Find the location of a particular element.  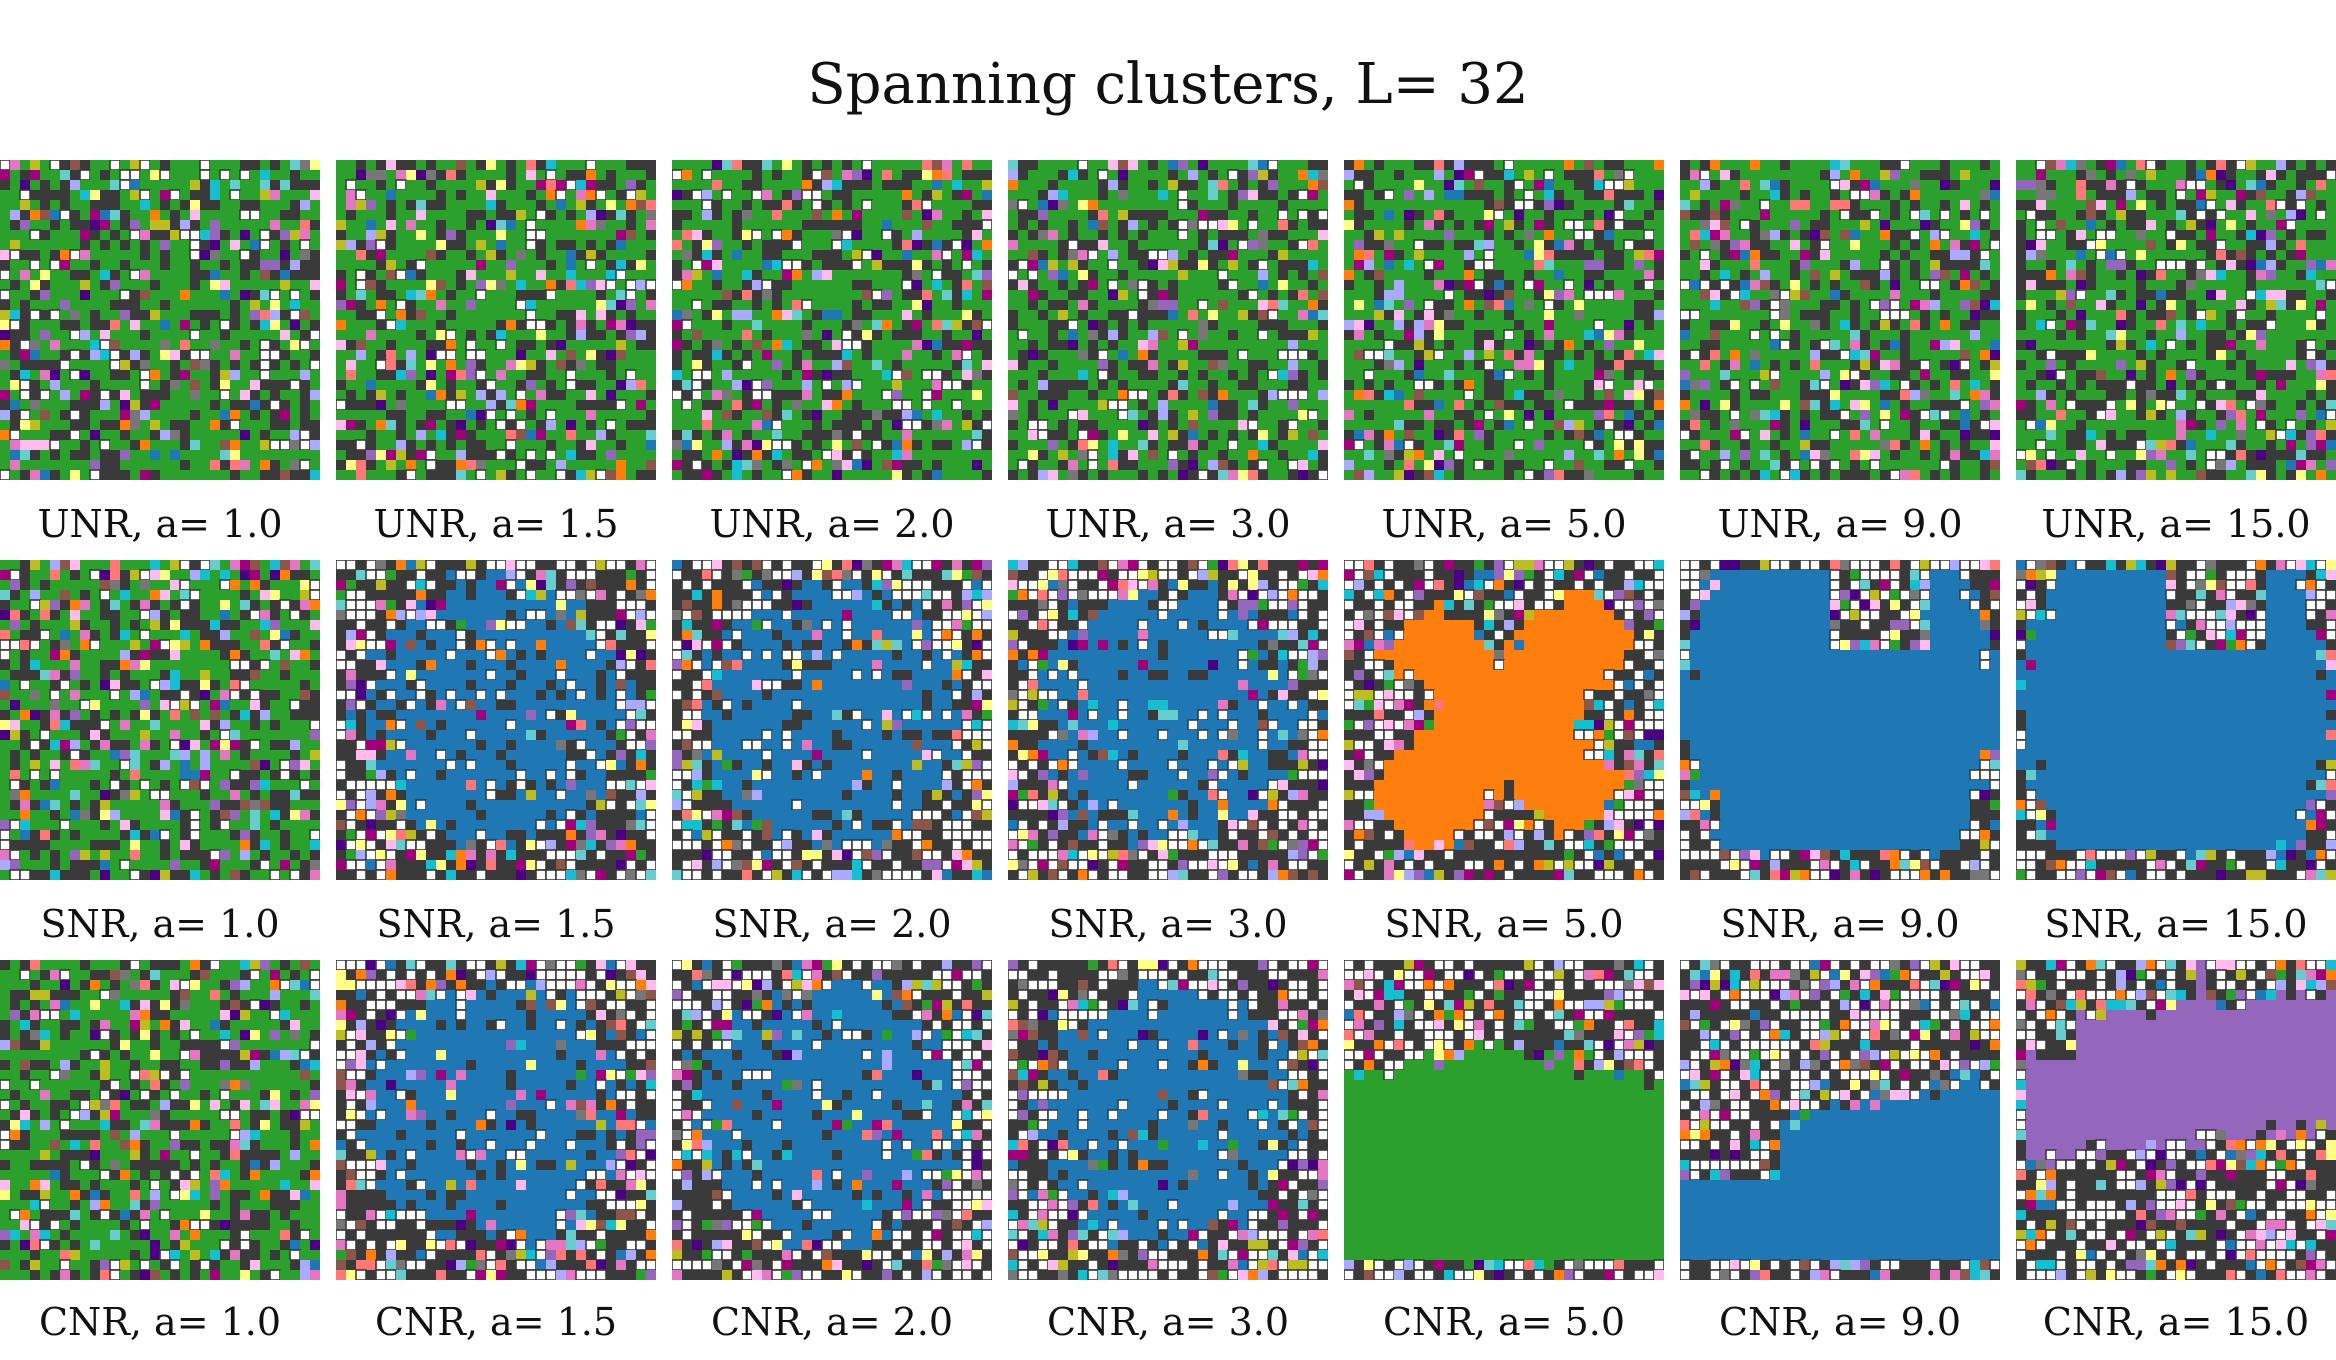

panel-caption: SNR, a= 9.0 is located at coordinates (1840, 924).